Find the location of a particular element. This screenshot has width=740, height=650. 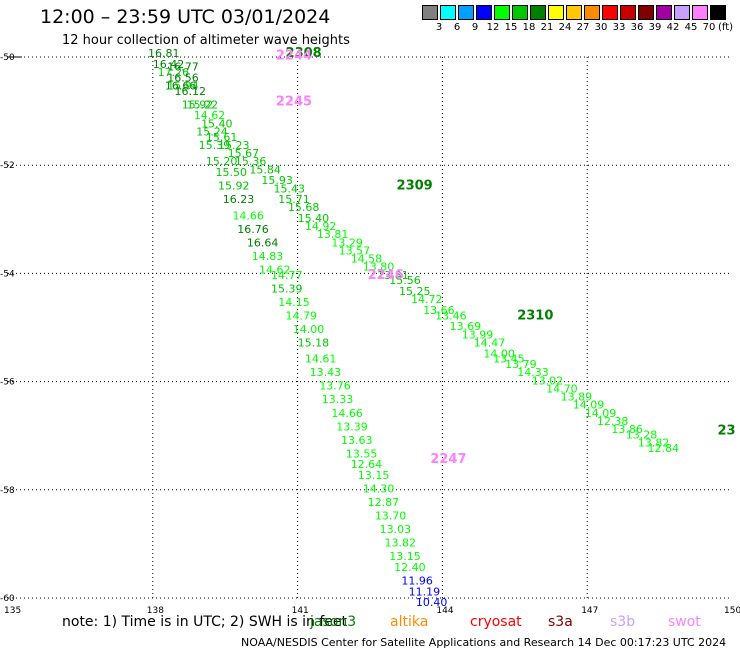

wave-height-value: 14.70 is located at coordinates (562, 388).